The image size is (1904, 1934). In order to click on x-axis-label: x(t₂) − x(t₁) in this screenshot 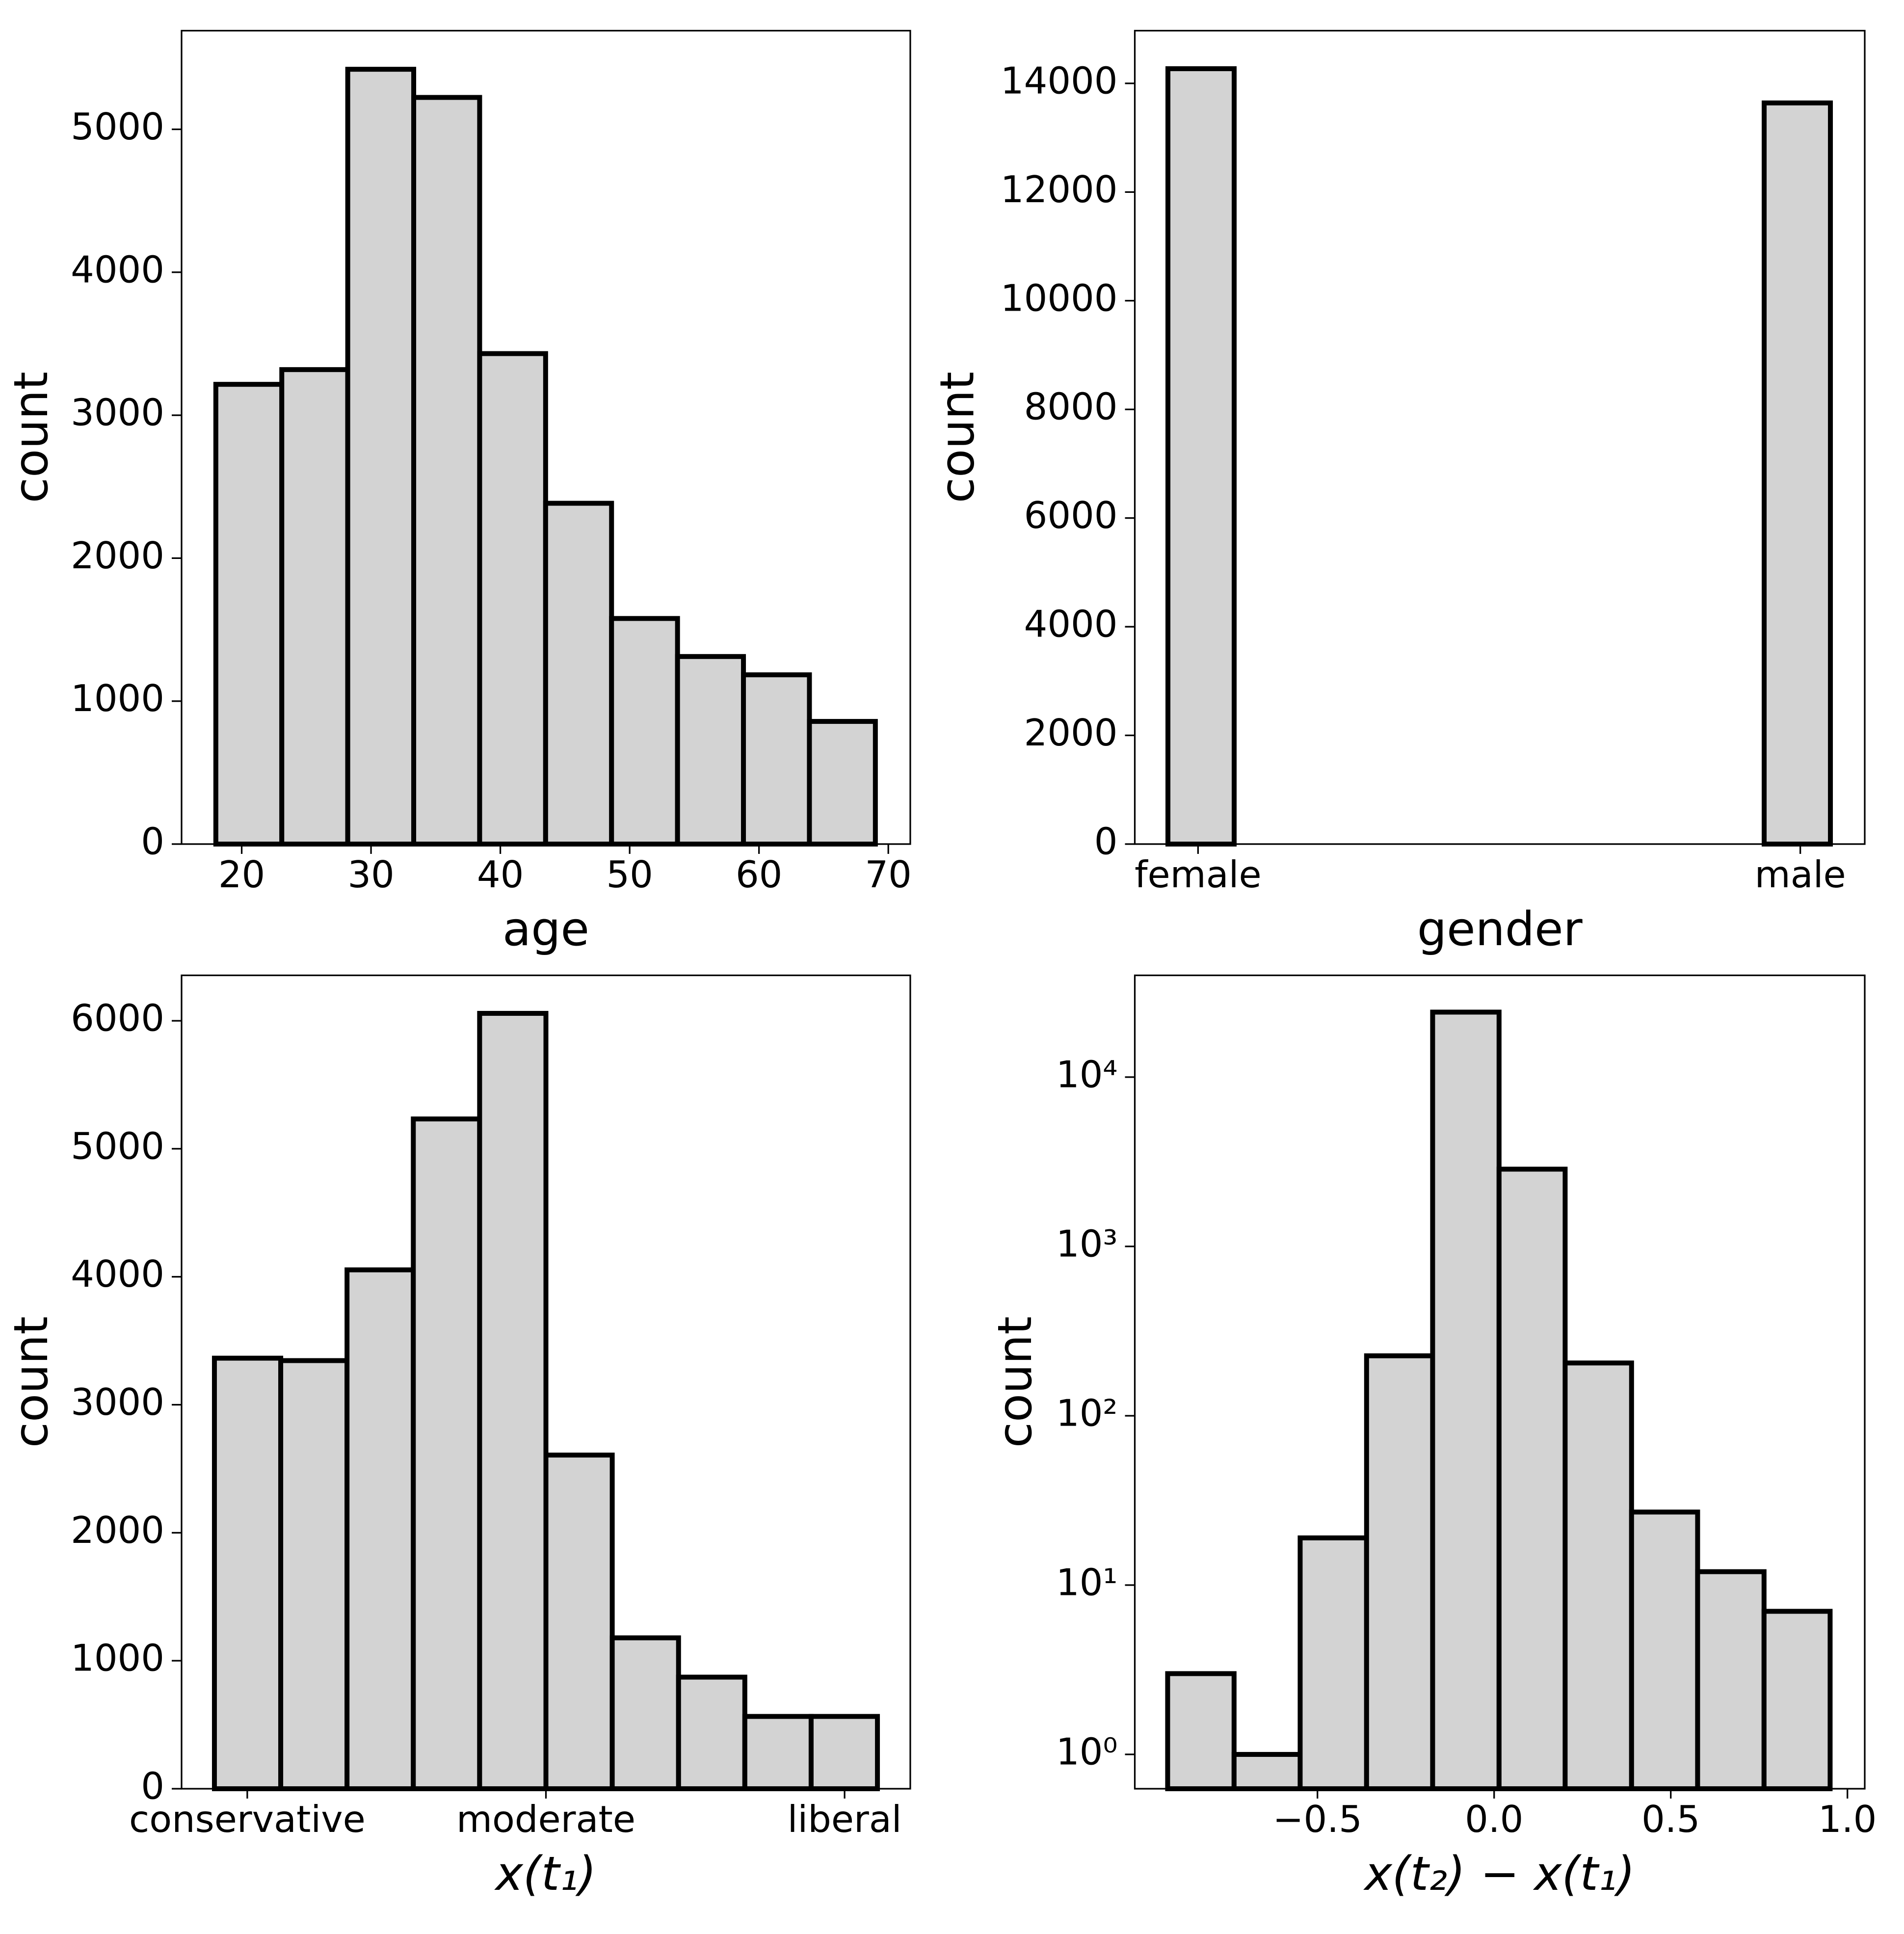, I will do `click(1499, 1874)`.